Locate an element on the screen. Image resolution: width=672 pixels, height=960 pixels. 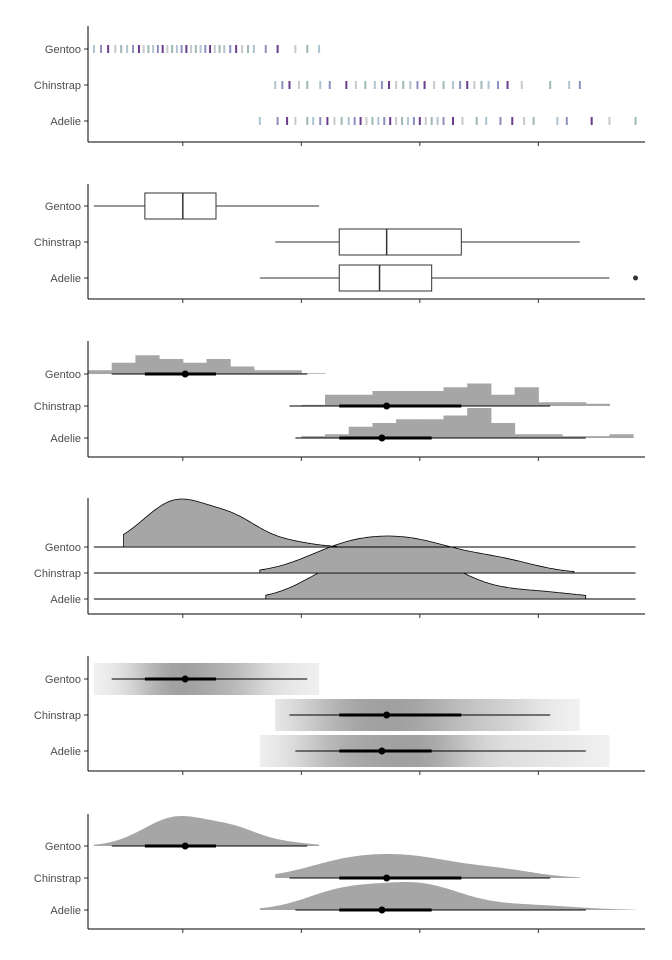
panel-boxplot: Gentoo Chinstrap Adelie is located at coordinates (339, 243).